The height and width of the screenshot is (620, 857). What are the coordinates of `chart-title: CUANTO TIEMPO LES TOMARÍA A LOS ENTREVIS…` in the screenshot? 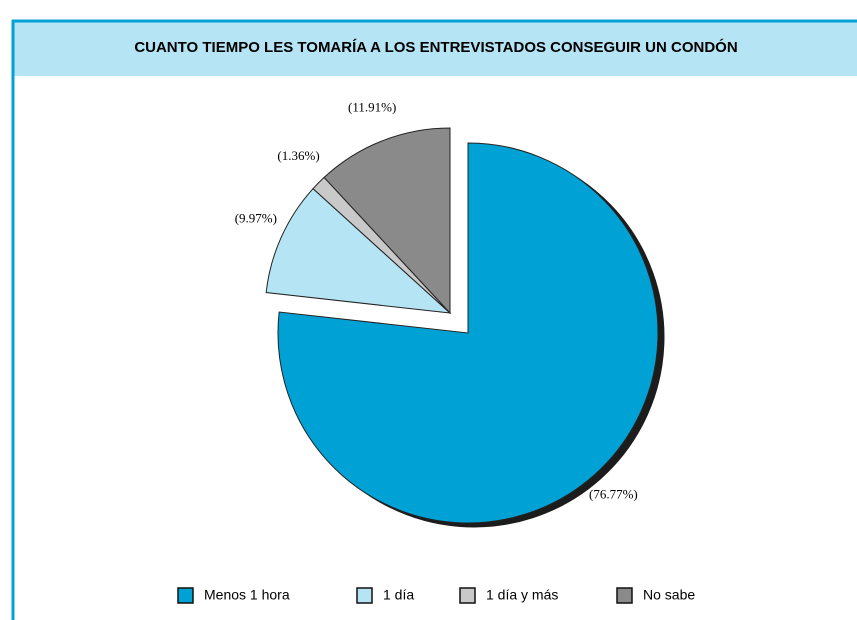 It's located at (435, 47).